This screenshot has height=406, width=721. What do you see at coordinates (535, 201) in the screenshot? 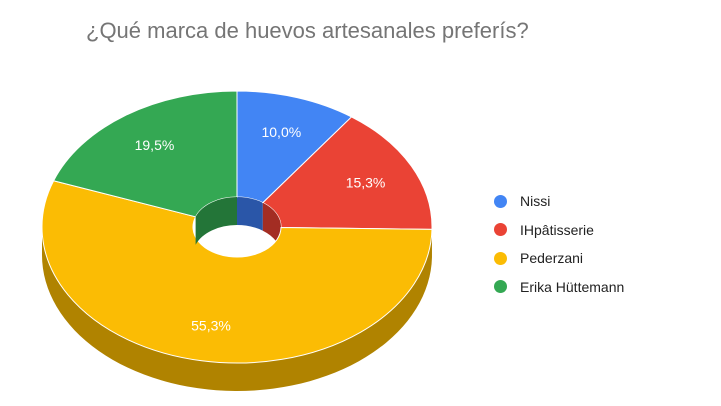
I see `legend-label: Nissi` at bounding box center [535, 201].